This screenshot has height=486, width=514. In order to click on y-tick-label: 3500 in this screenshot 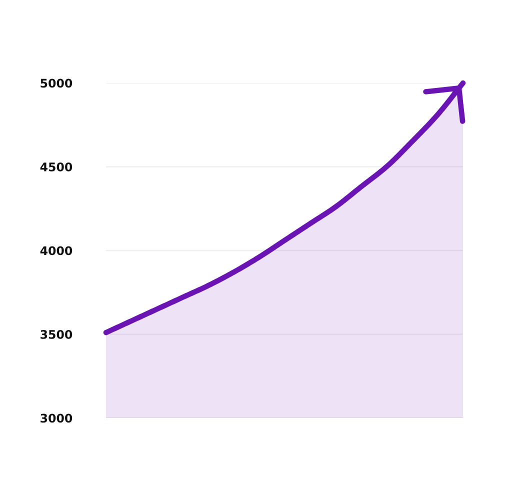, I will do `click(56, 334)`.